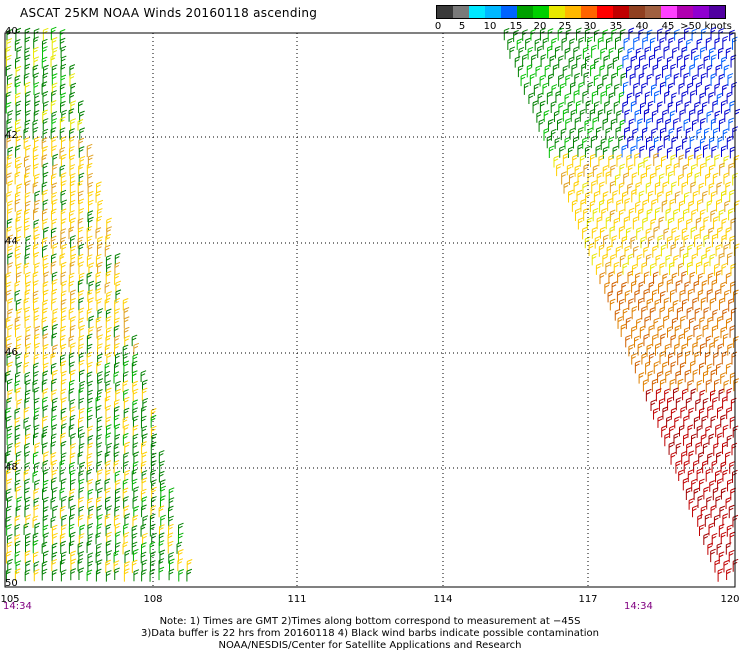  I want to click on scale-swatch, so click(461, 12).